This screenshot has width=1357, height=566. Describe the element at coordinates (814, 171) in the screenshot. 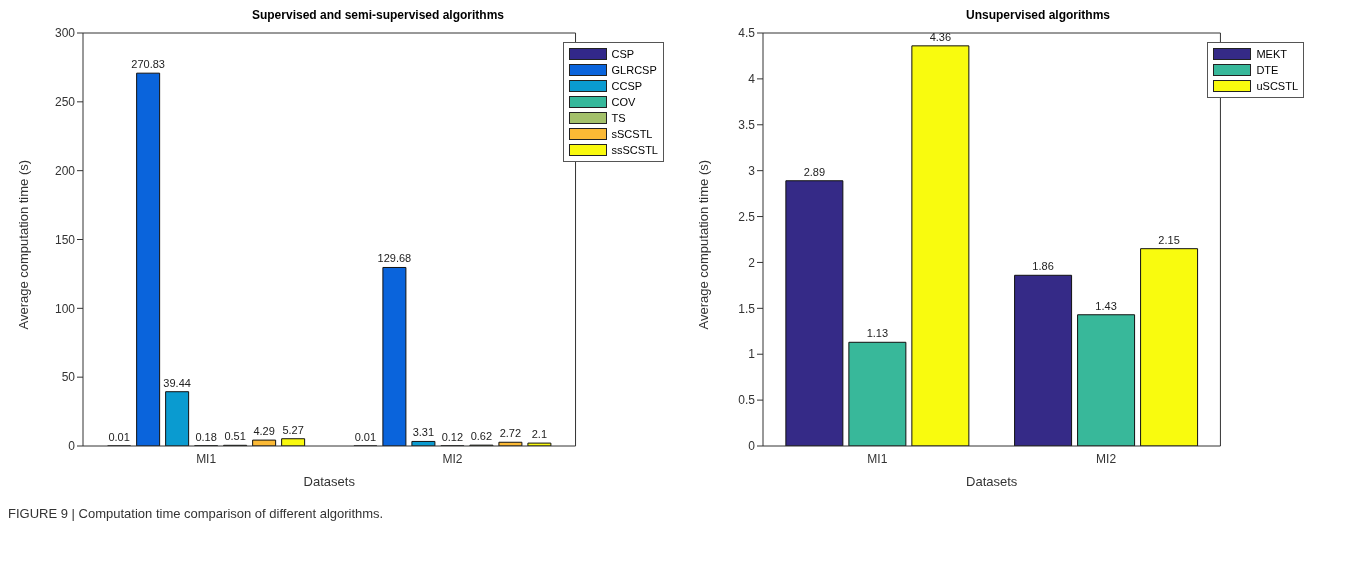

I see `data-label: 2.89` at that location.